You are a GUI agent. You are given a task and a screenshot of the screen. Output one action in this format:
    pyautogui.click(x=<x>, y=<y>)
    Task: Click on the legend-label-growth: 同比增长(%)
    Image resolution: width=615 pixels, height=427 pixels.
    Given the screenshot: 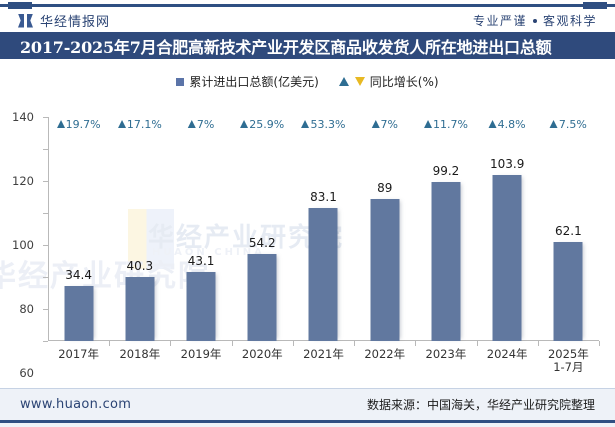 What is the action you would take?
    pyautogui.click(x=404, y=82)
    